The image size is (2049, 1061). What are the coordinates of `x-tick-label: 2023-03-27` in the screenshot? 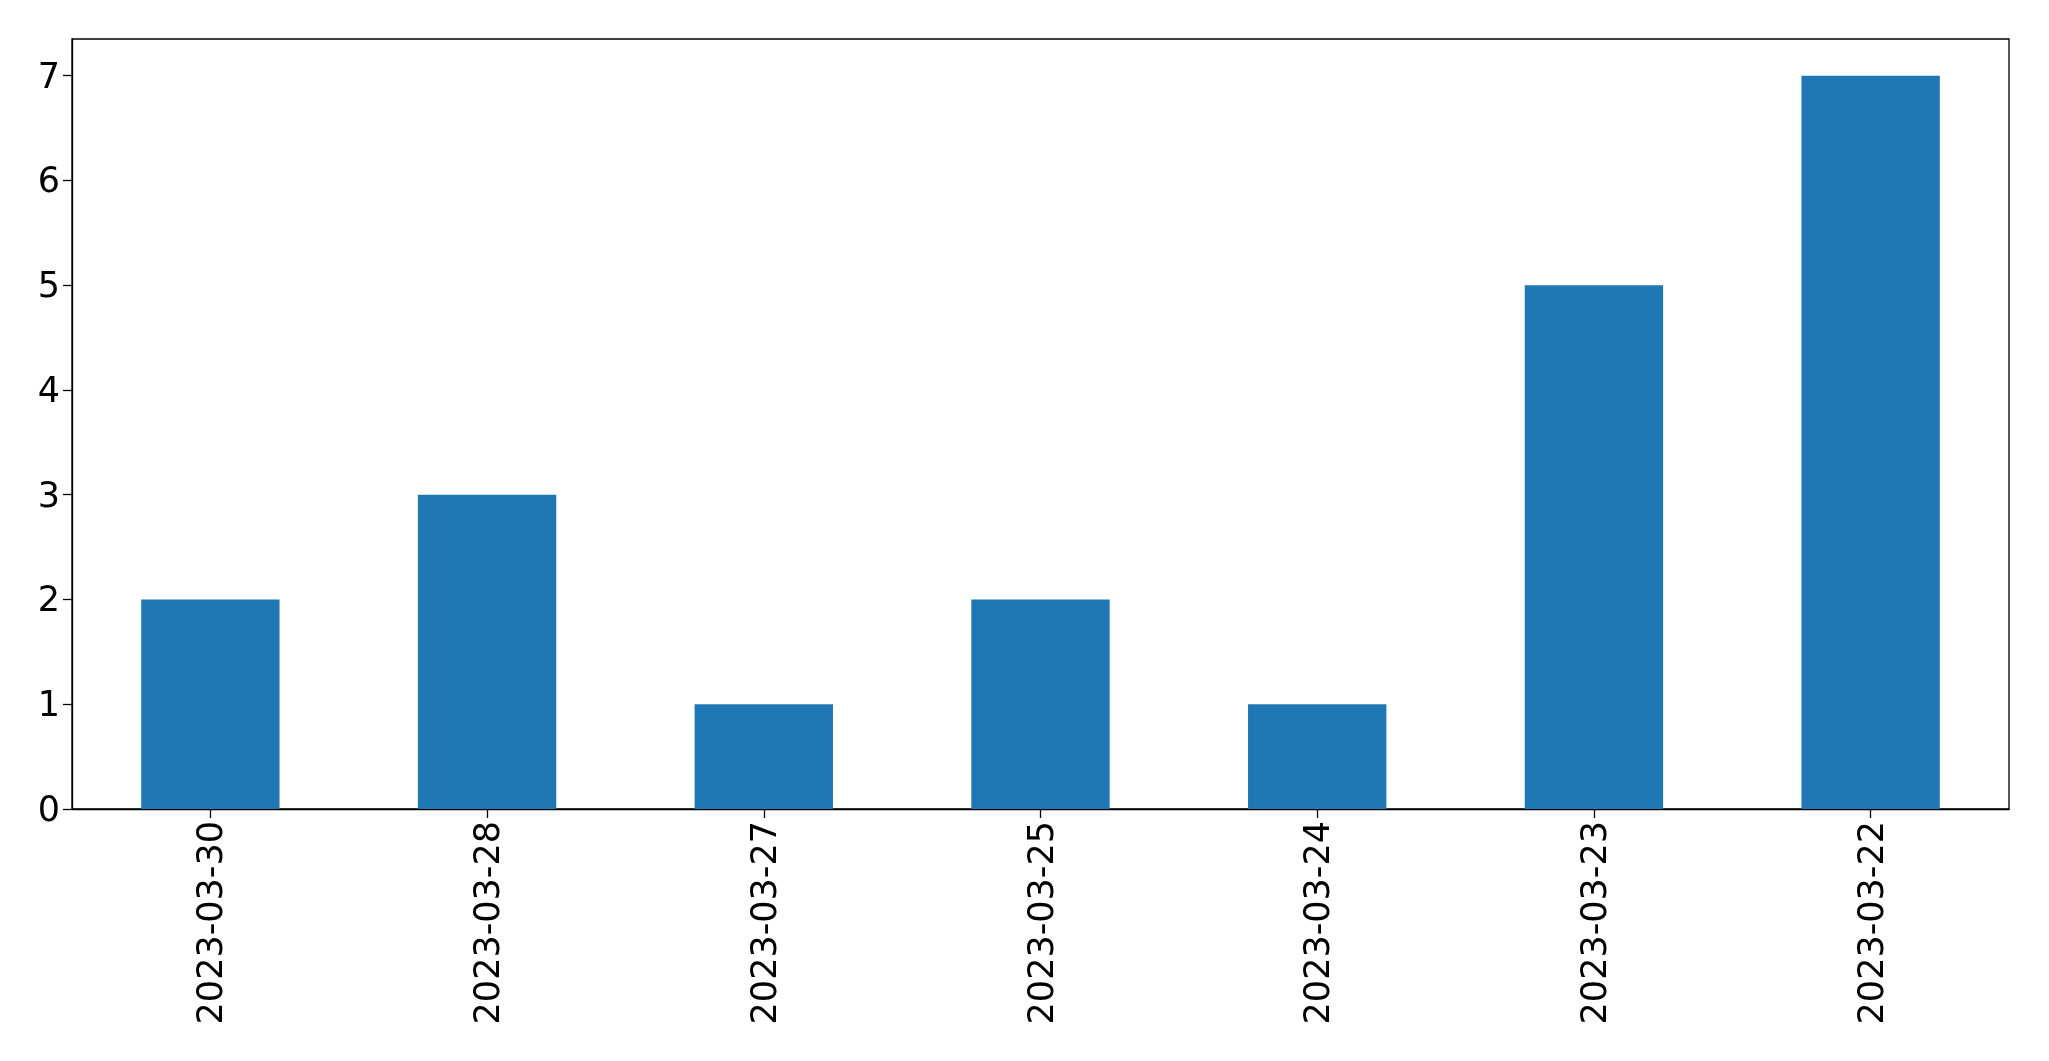 It's located at (763, 923).